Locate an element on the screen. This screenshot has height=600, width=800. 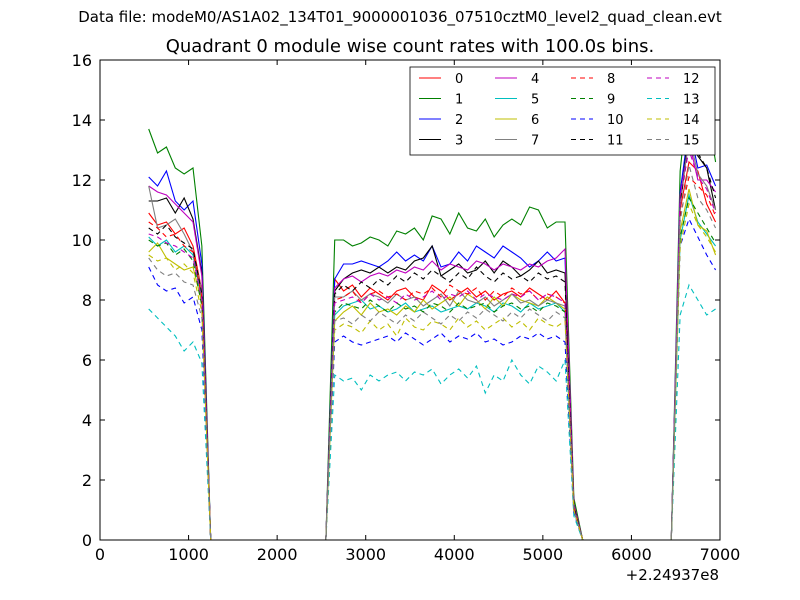
series-4-segment is located at coordinates (180, 362).